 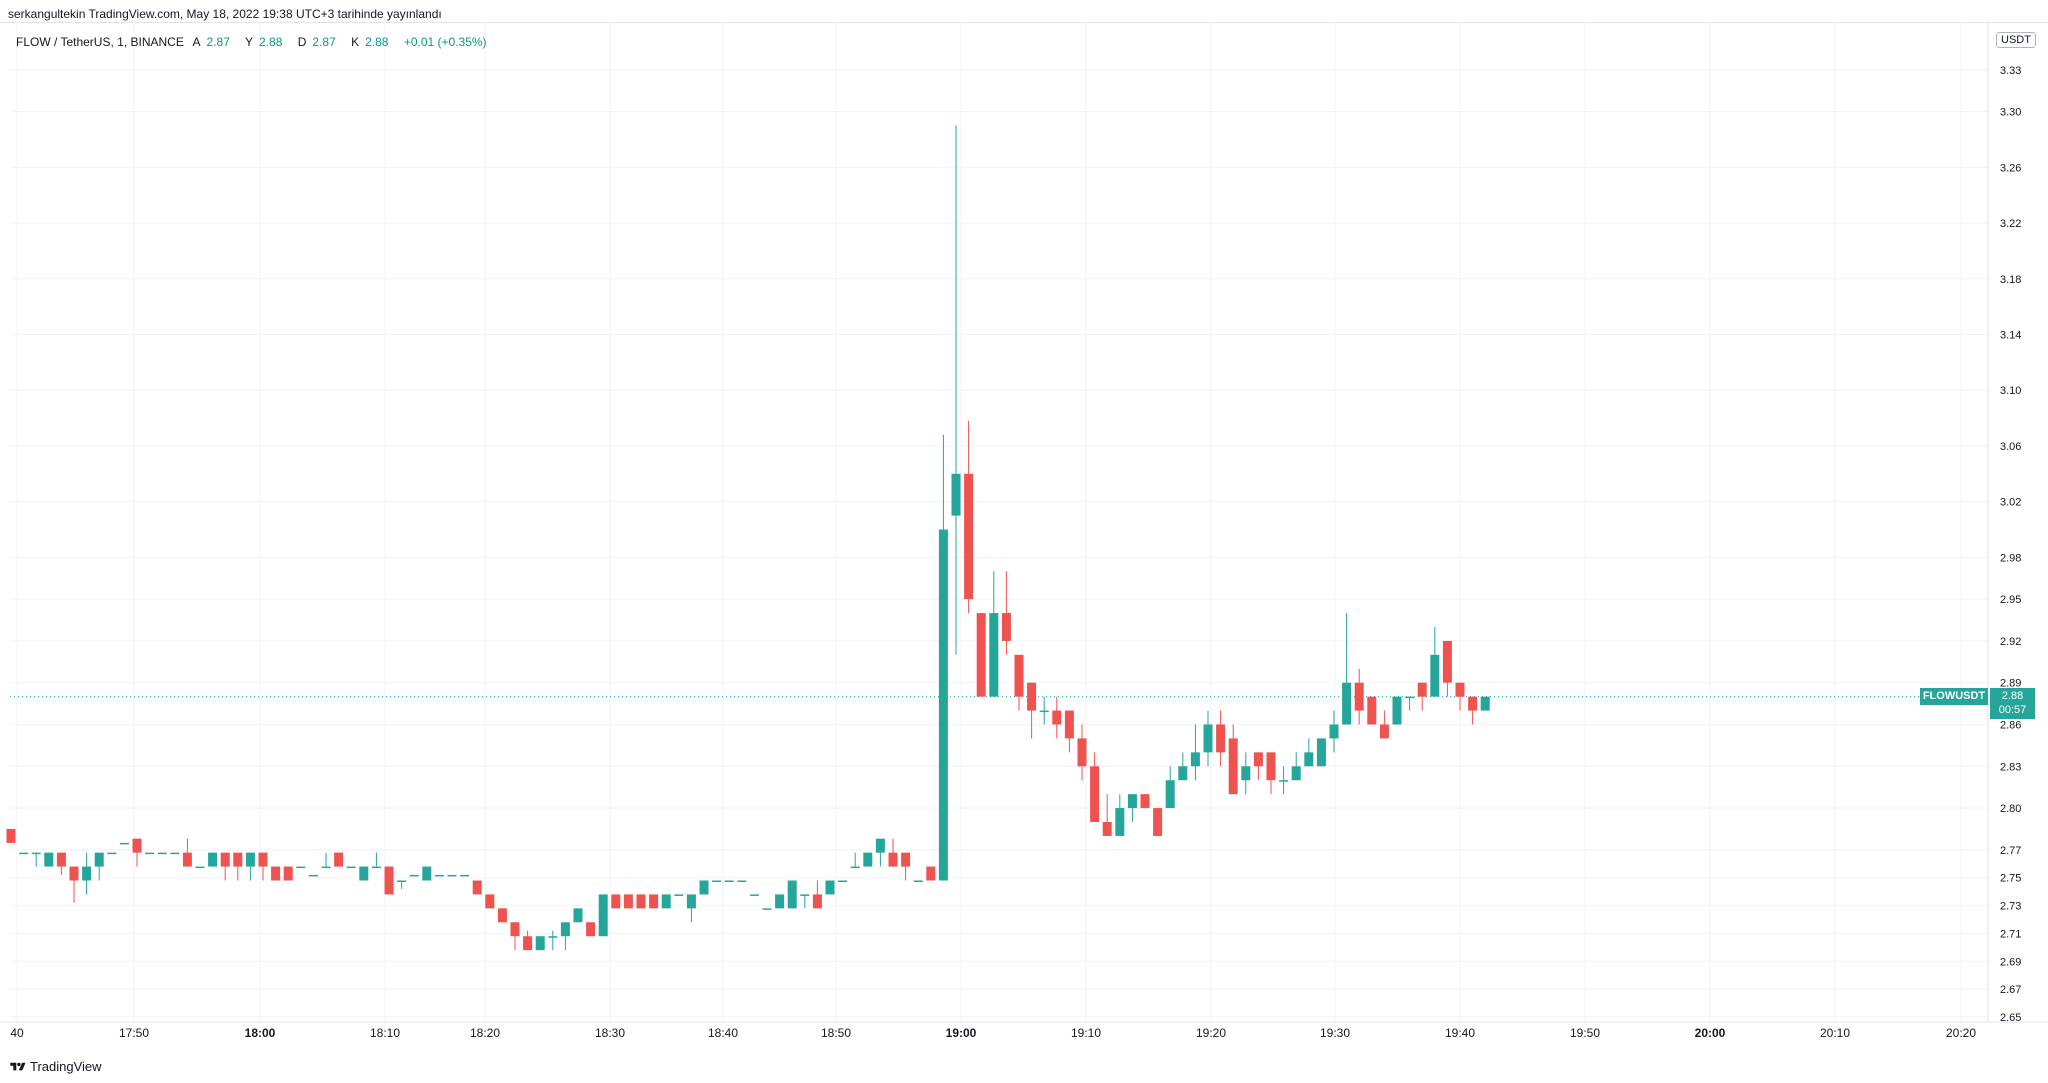 I want to click on legend-title: FLOW / TetherUS, 1, BINANCE, so click(x=100, y=42).